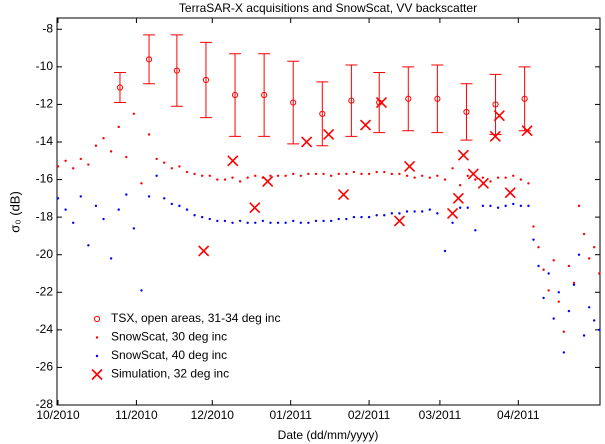 This screenshot has width=605, height=444. I want to click on x-tick-label: 10/2010, so click(58, 415).